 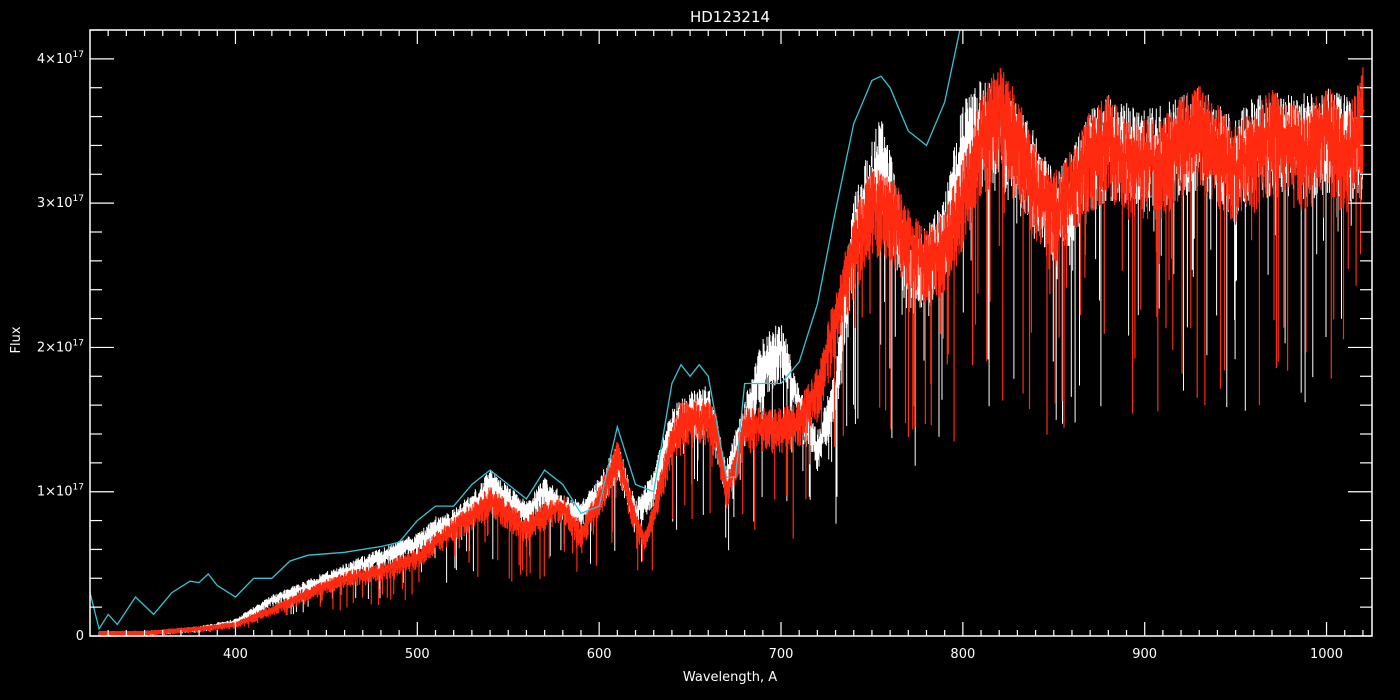 What do you see at coordinates (80, 636) in the screenshot?
I see `y-tick-label: 0` at bounding box center [80, 636].